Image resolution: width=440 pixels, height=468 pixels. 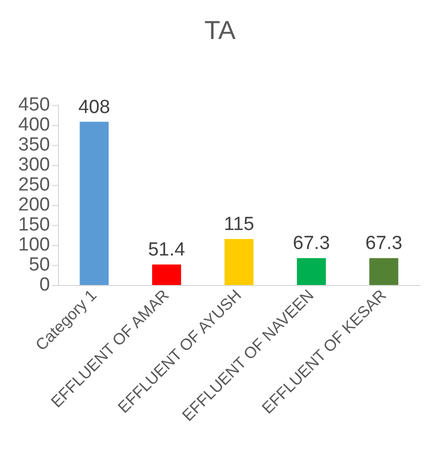 I want to click on y-tick-label: 400, so click(x=34, y=125).